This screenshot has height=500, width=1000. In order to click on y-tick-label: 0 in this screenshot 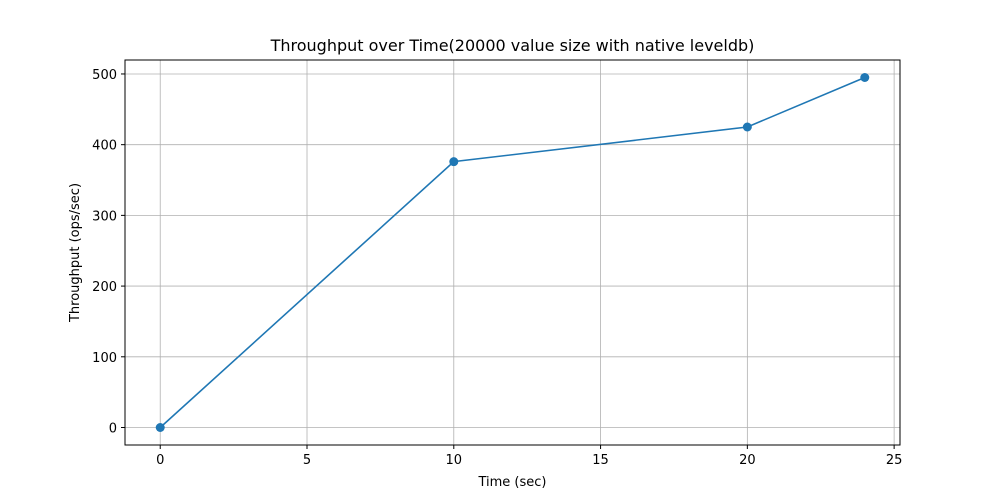, I will do `click(113, 429)`.